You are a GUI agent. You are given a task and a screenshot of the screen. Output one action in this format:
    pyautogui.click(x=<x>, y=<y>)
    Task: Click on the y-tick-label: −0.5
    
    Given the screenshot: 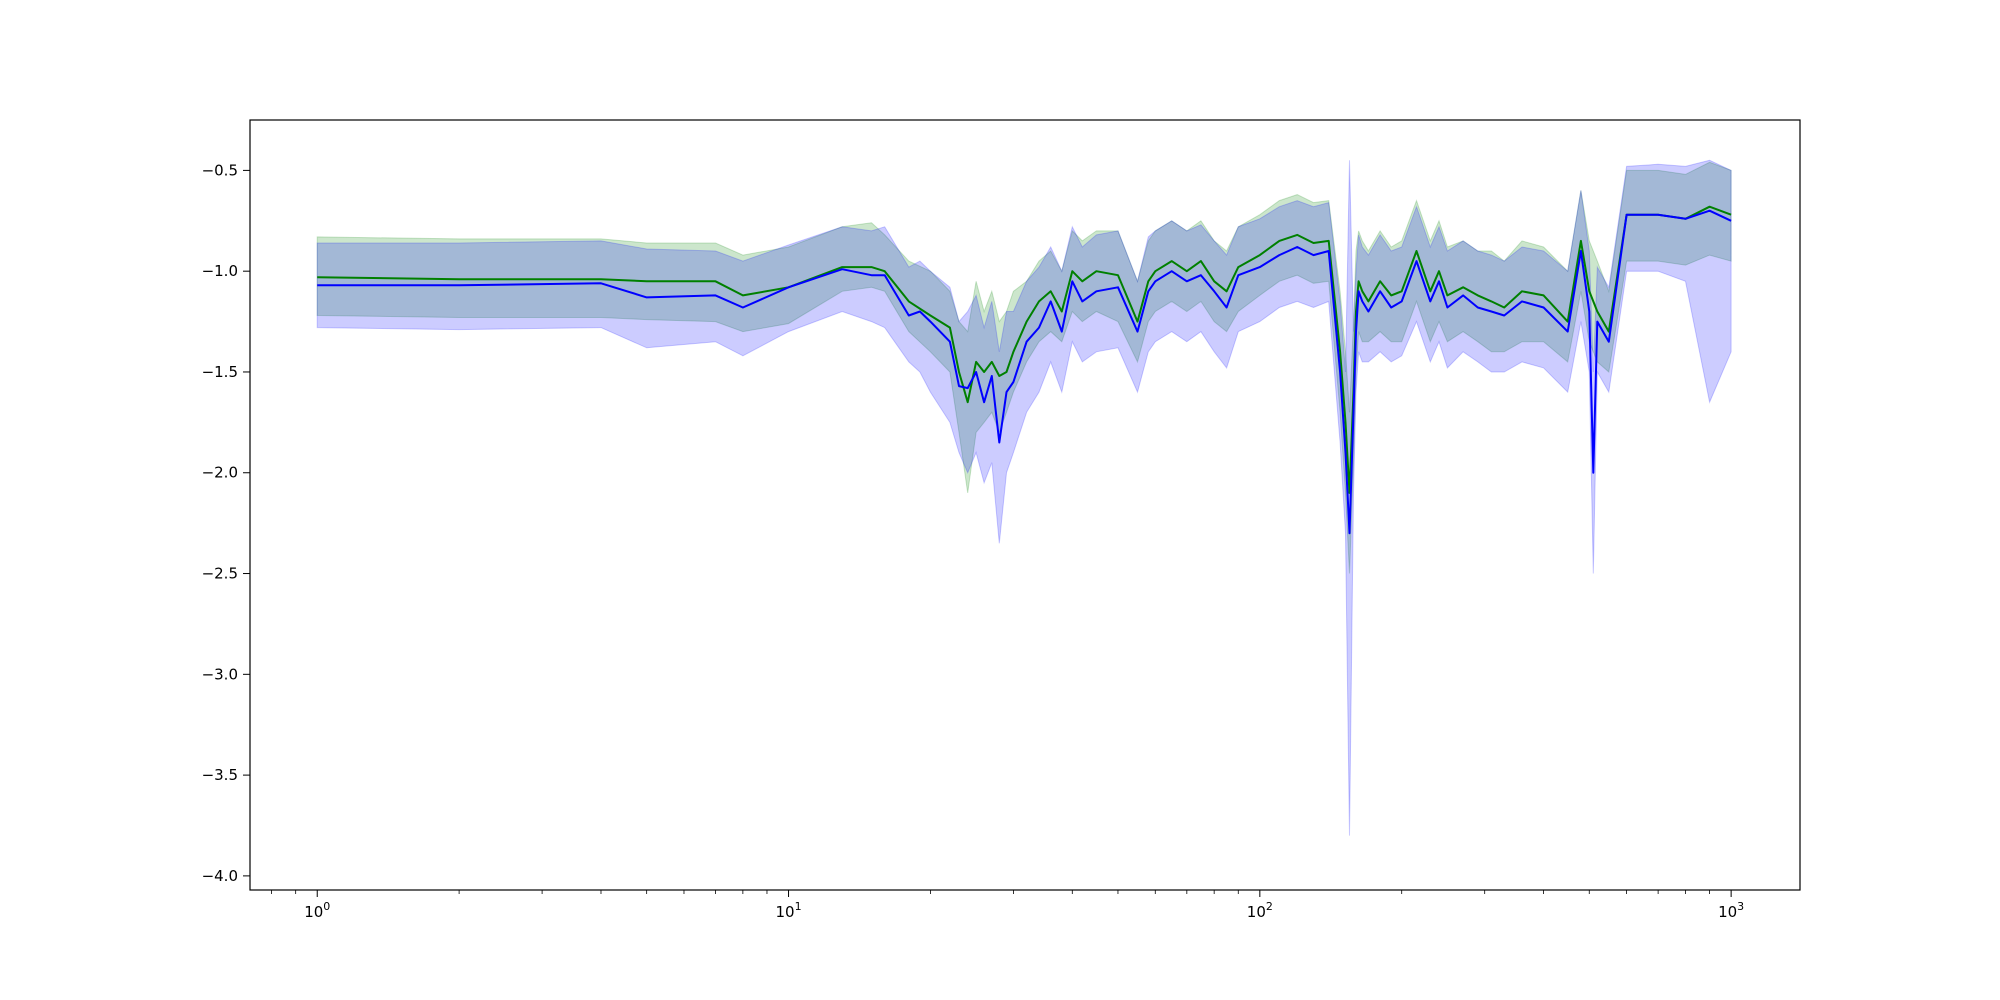 What is the action you would take?
    pyautogui.click(x=220, y=170)
    